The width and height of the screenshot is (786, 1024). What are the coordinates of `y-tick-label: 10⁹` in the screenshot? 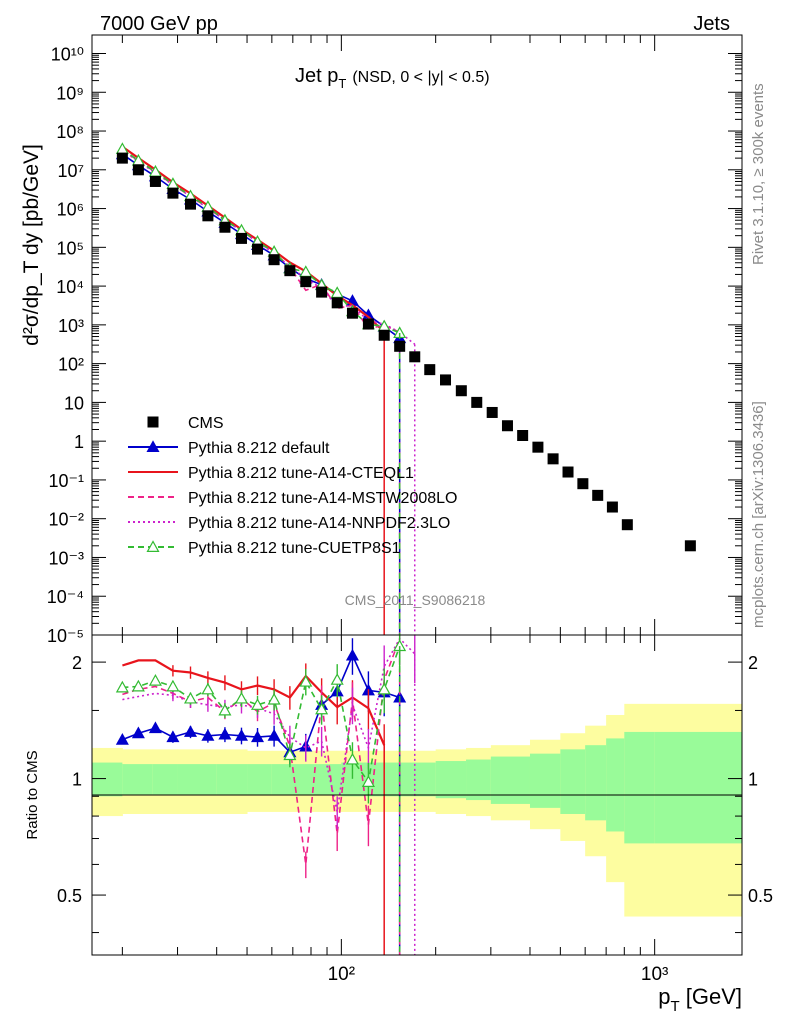 It's located at (70, 93).